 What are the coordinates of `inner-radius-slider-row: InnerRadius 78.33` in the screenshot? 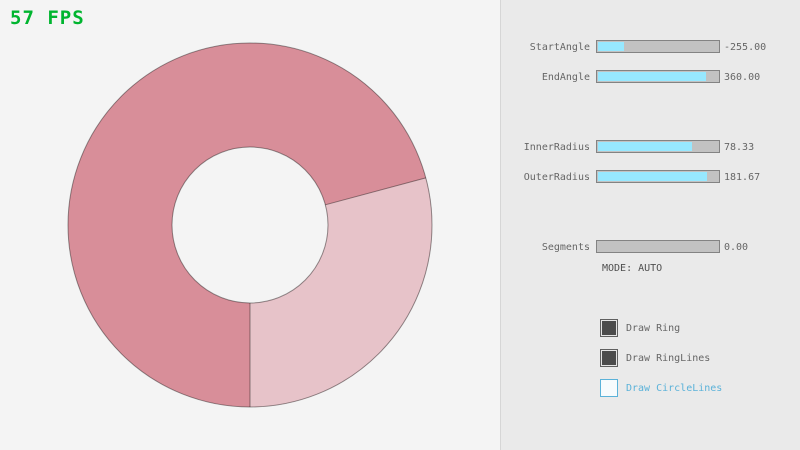 It's located at (400, 146).